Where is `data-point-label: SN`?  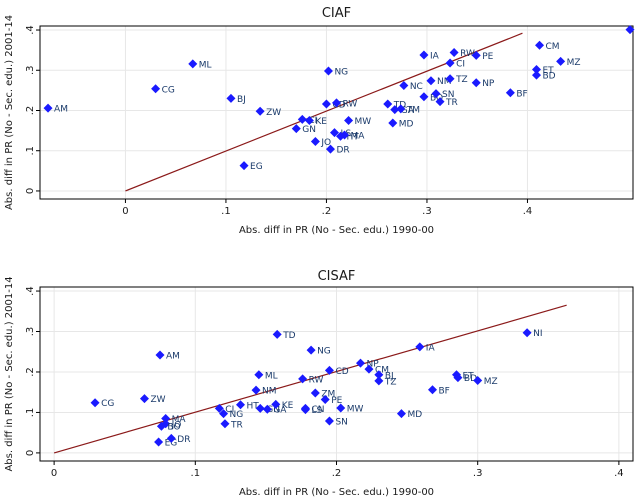 data-point-label: SN is located at coordinates (341, 422).